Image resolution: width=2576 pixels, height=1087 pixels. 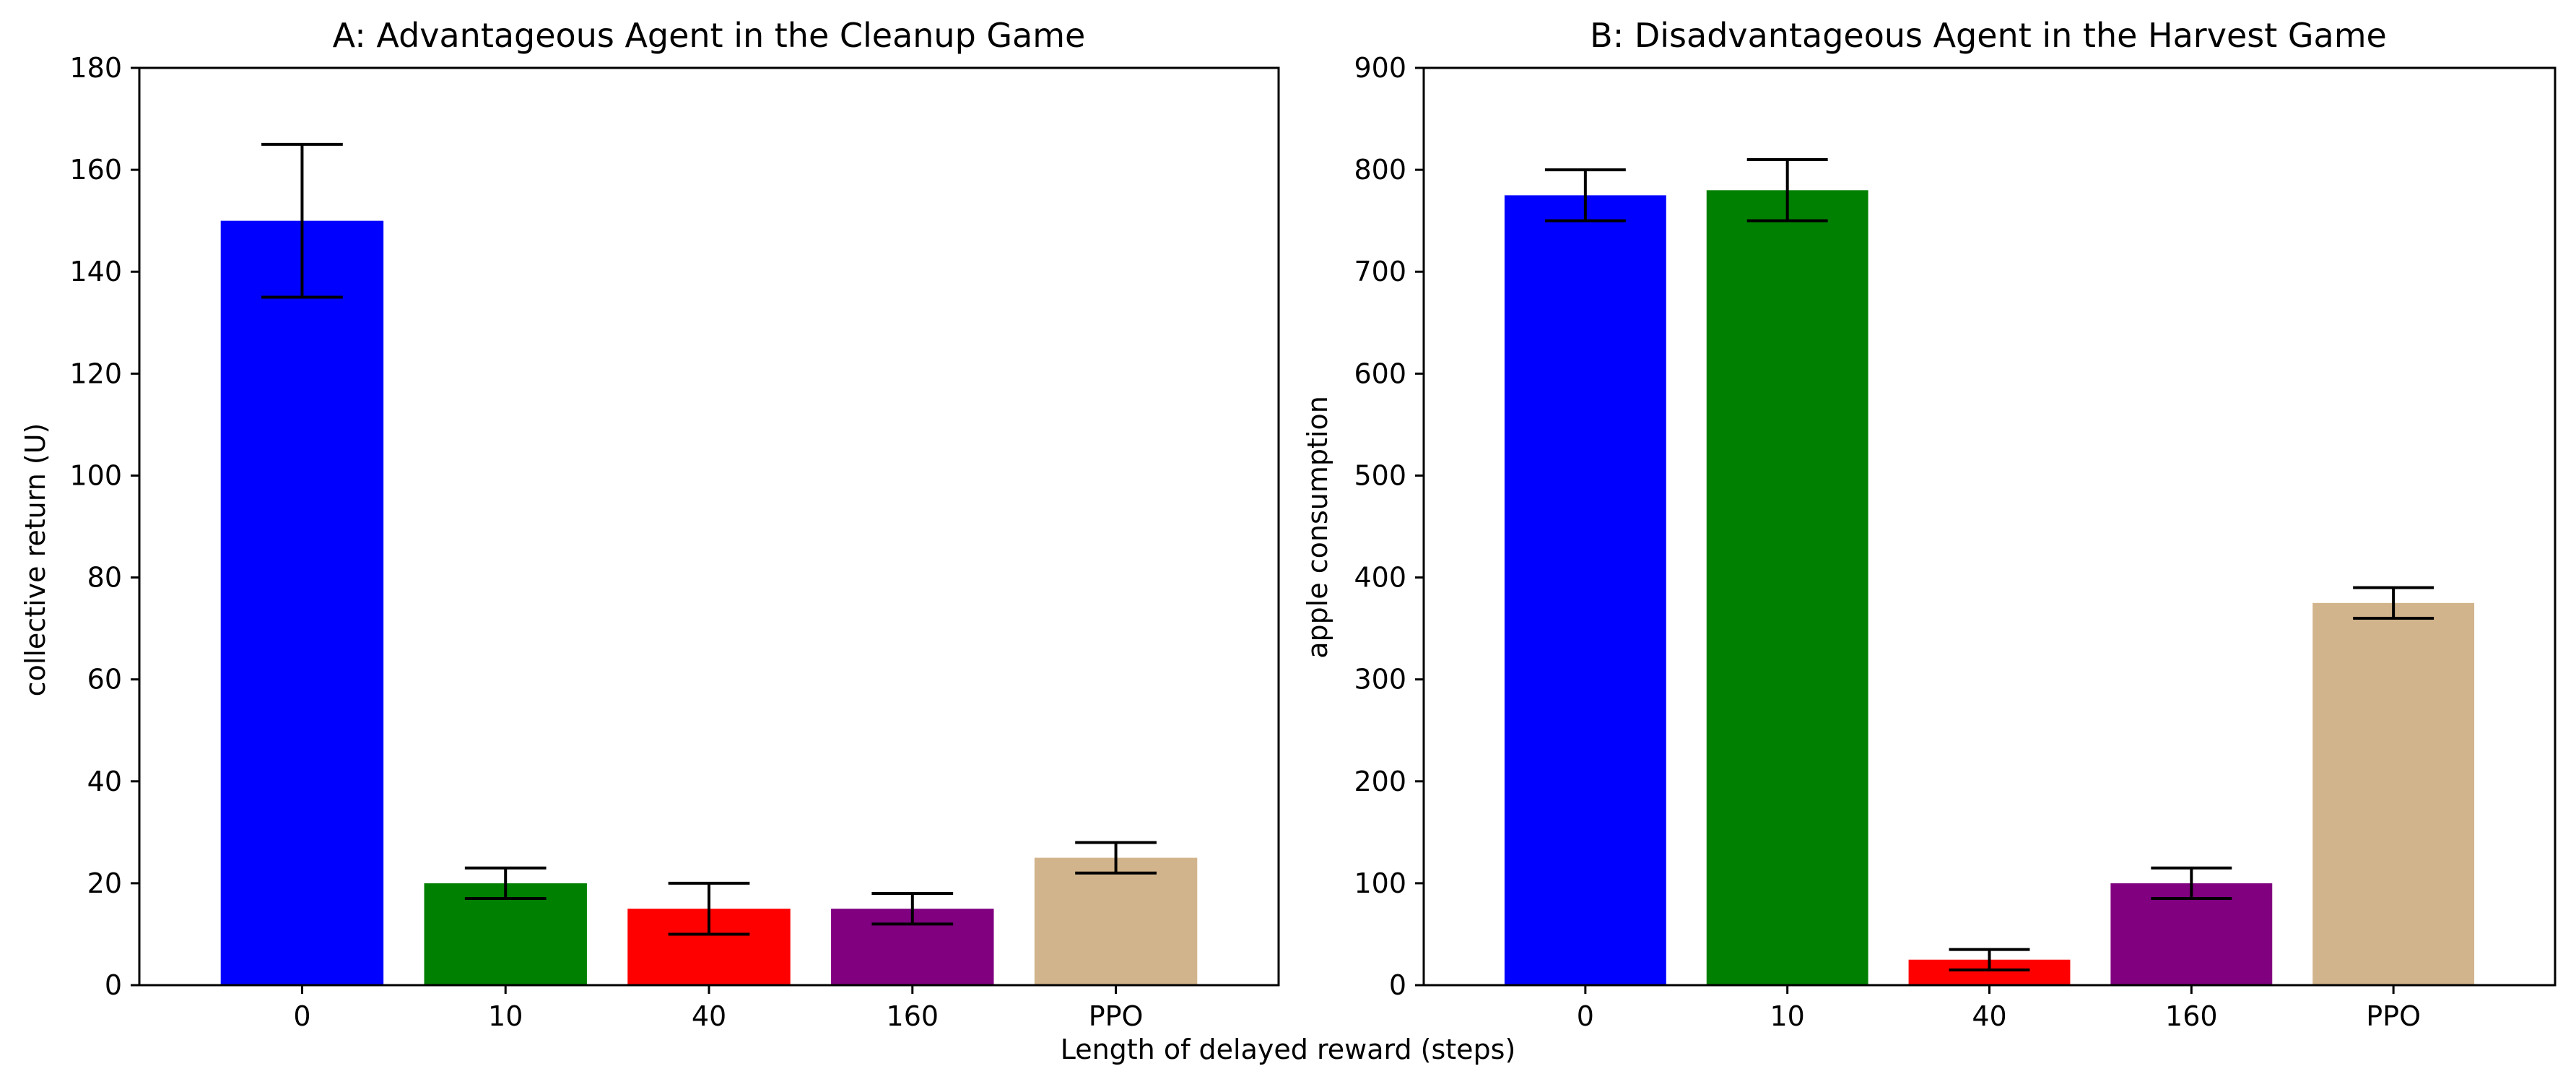 I want to click on y-ticks-b: 0 100 200 300 400 500 600 700 800 900, so click(x=1389, y=526).